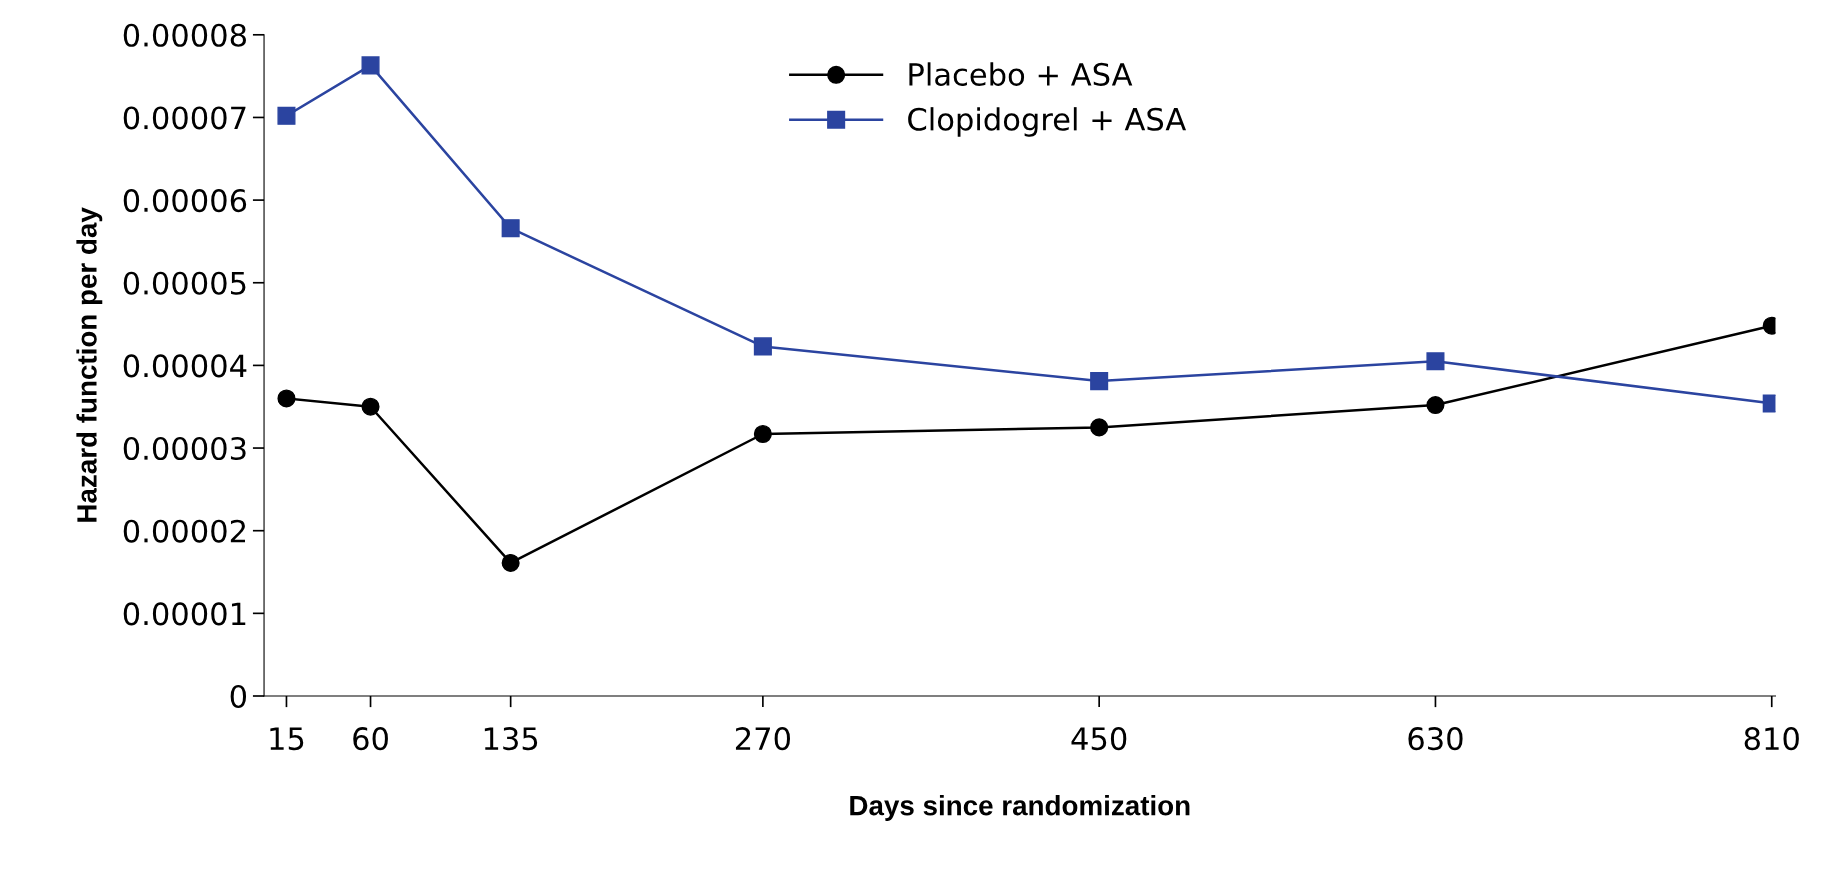 The height and width of the screenshot is (870, 1821). What do you see at coordinates (184, 35) in the screenshot?
I see `y-tick-label: 0.00008` at bounding box center [184, 35].